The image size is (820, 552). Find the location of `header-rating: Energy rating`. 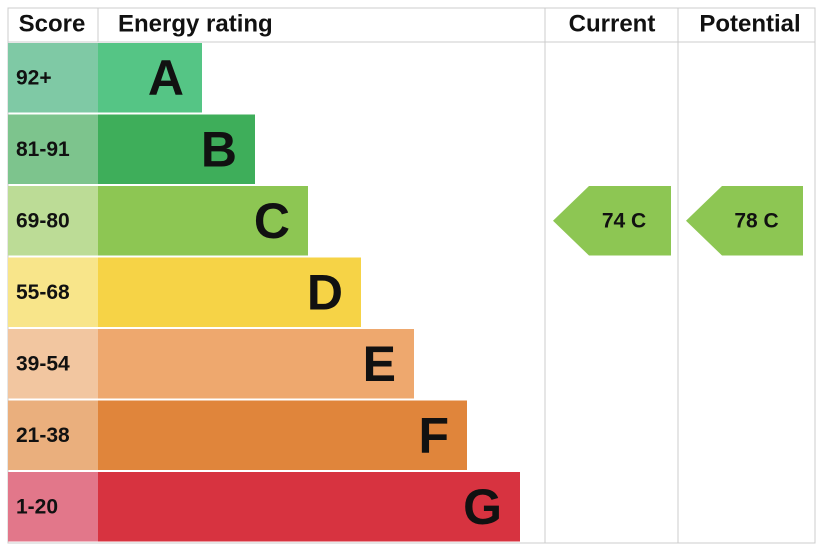

header-rating: Energy rating is located at coordinates (195, 23).